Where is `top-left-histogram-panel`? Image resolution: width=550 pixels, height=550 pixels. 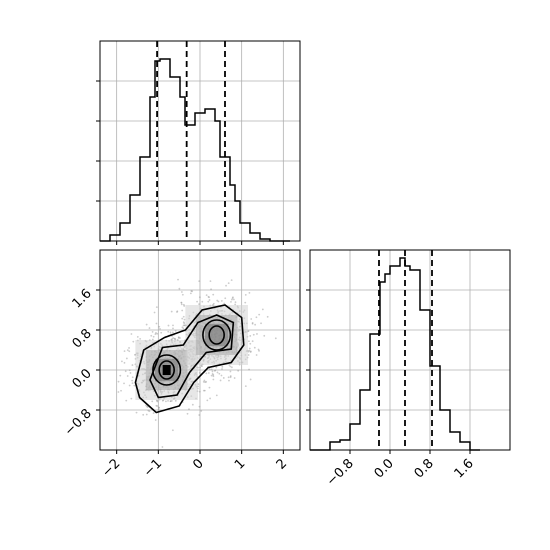
top-left-histogram-panel is located at coordinates (198, 142).